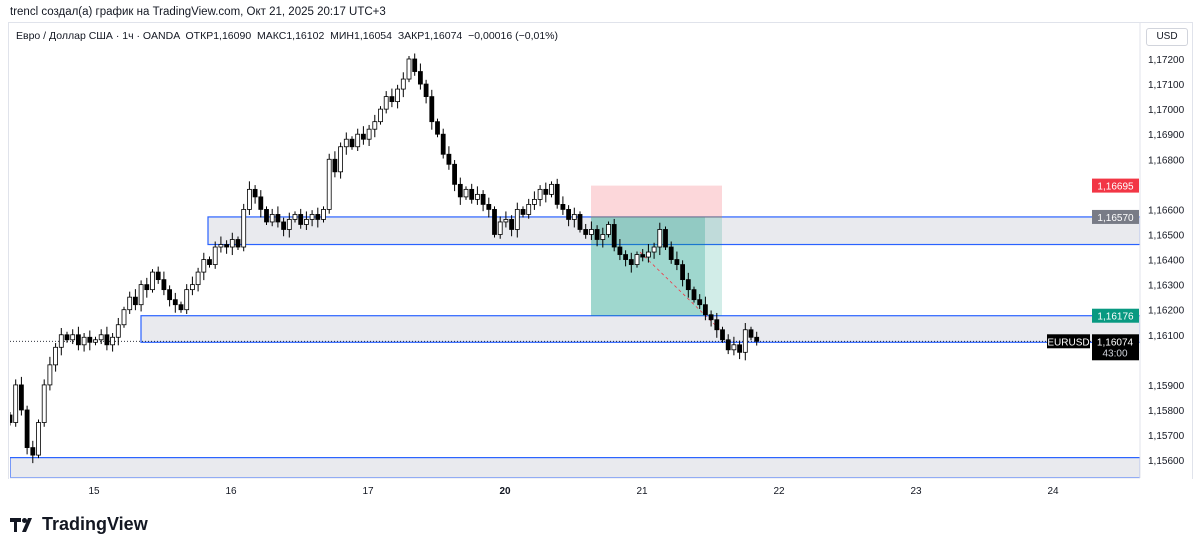  What do you see at coordinates (98, 36) in the screenshot?
I see `symbol-description: Евро / Доллар США · 1ч · OANDA` at bounding box center [98, 36].